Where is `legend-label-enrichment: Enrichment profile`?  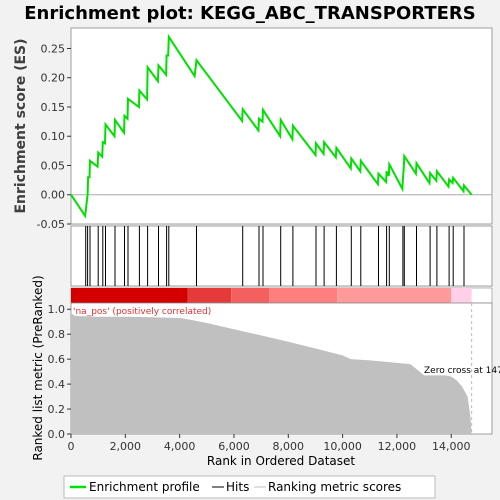 legend-label-enrichment: Enrichment profile is located at coordinates (144, 487).